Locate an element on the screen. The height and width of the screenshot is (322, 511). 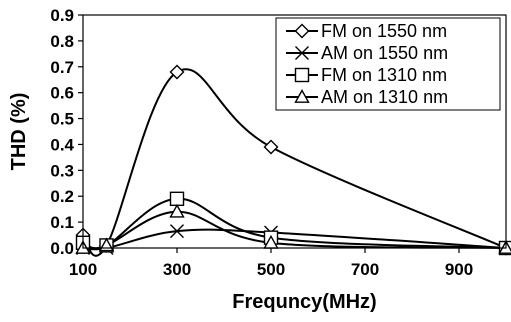
y-tick-label: 0.2 is located at coordinates (62, 196).